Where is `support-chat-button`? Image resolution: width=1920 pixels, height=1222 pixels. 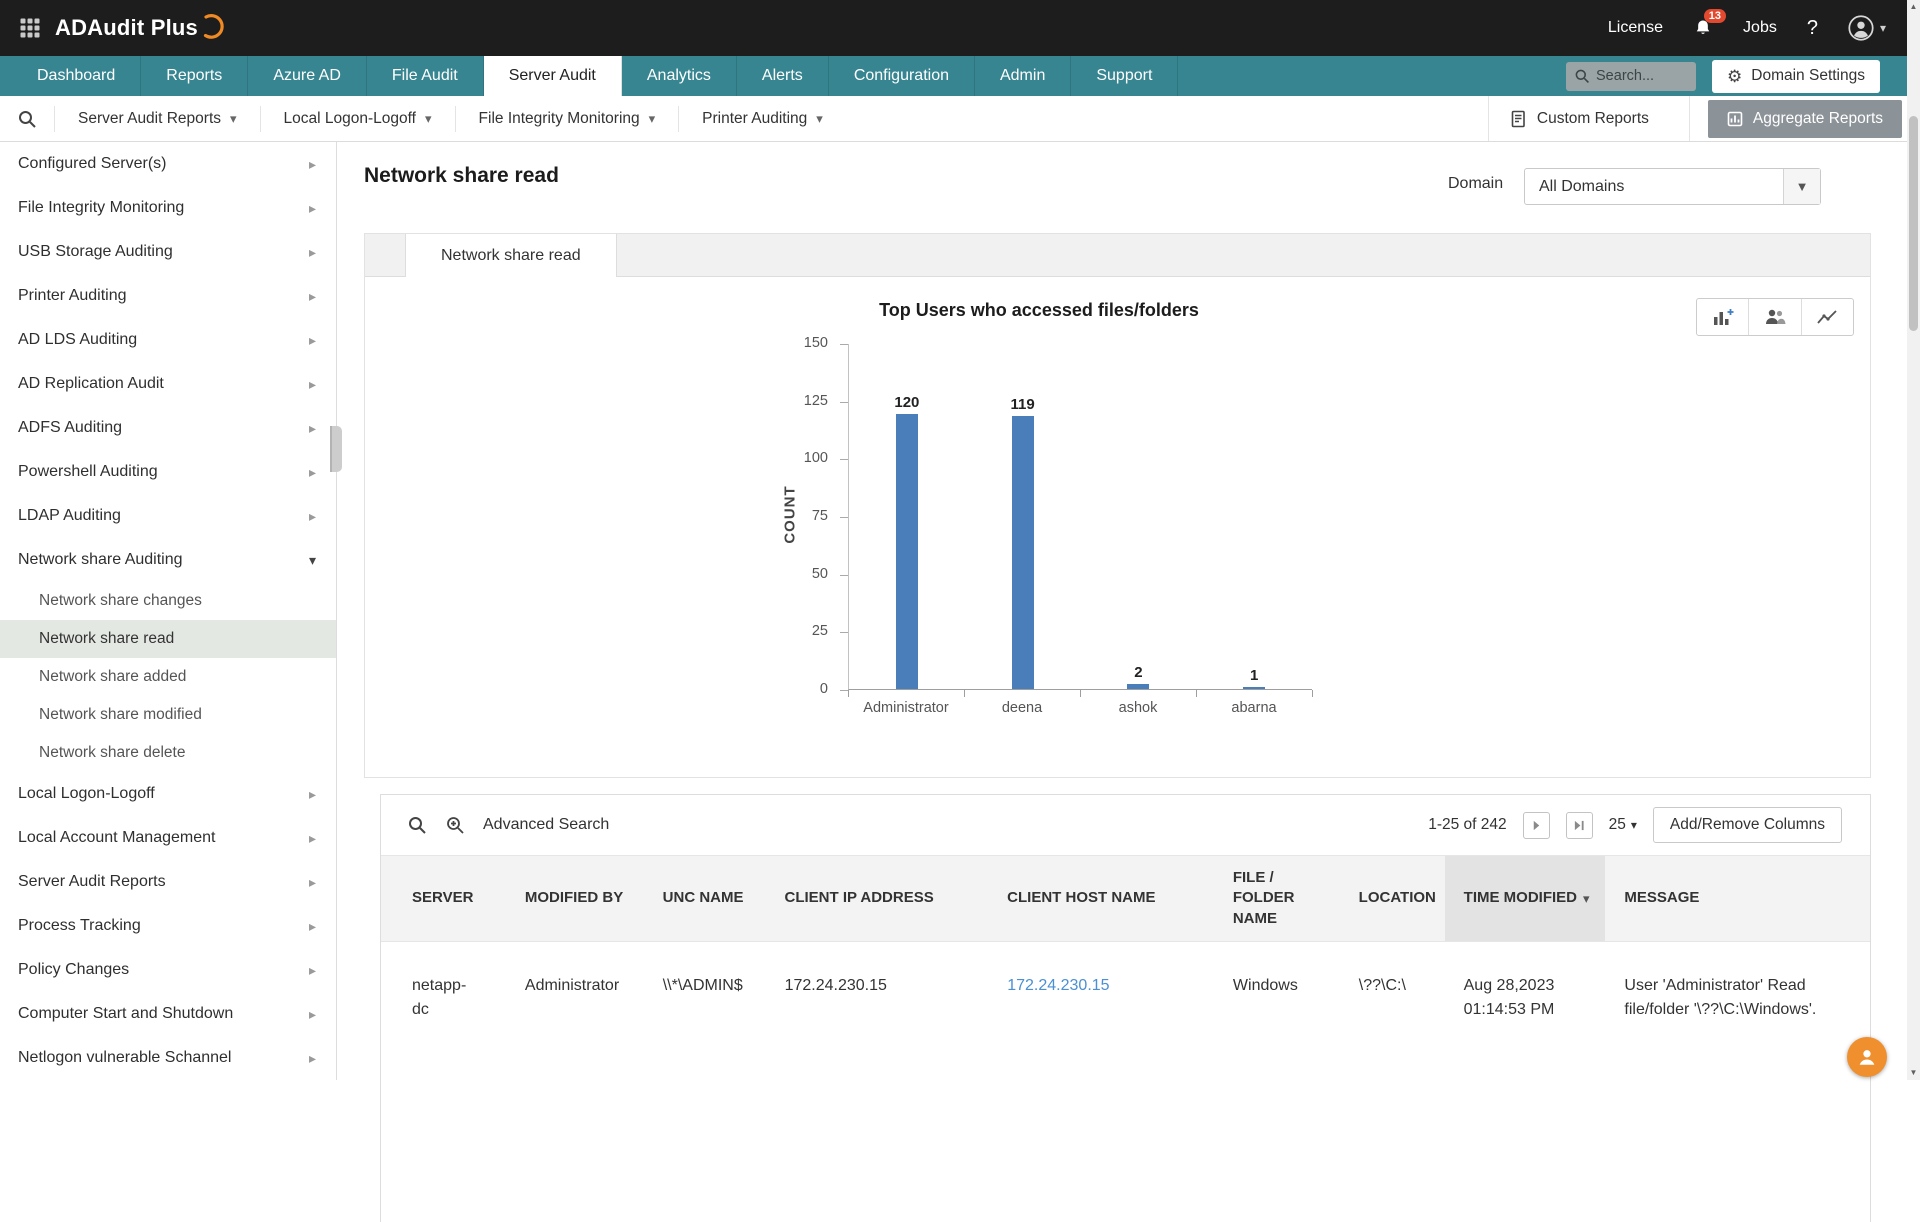
support-chat-button is located at coordinates (1867, 1057).